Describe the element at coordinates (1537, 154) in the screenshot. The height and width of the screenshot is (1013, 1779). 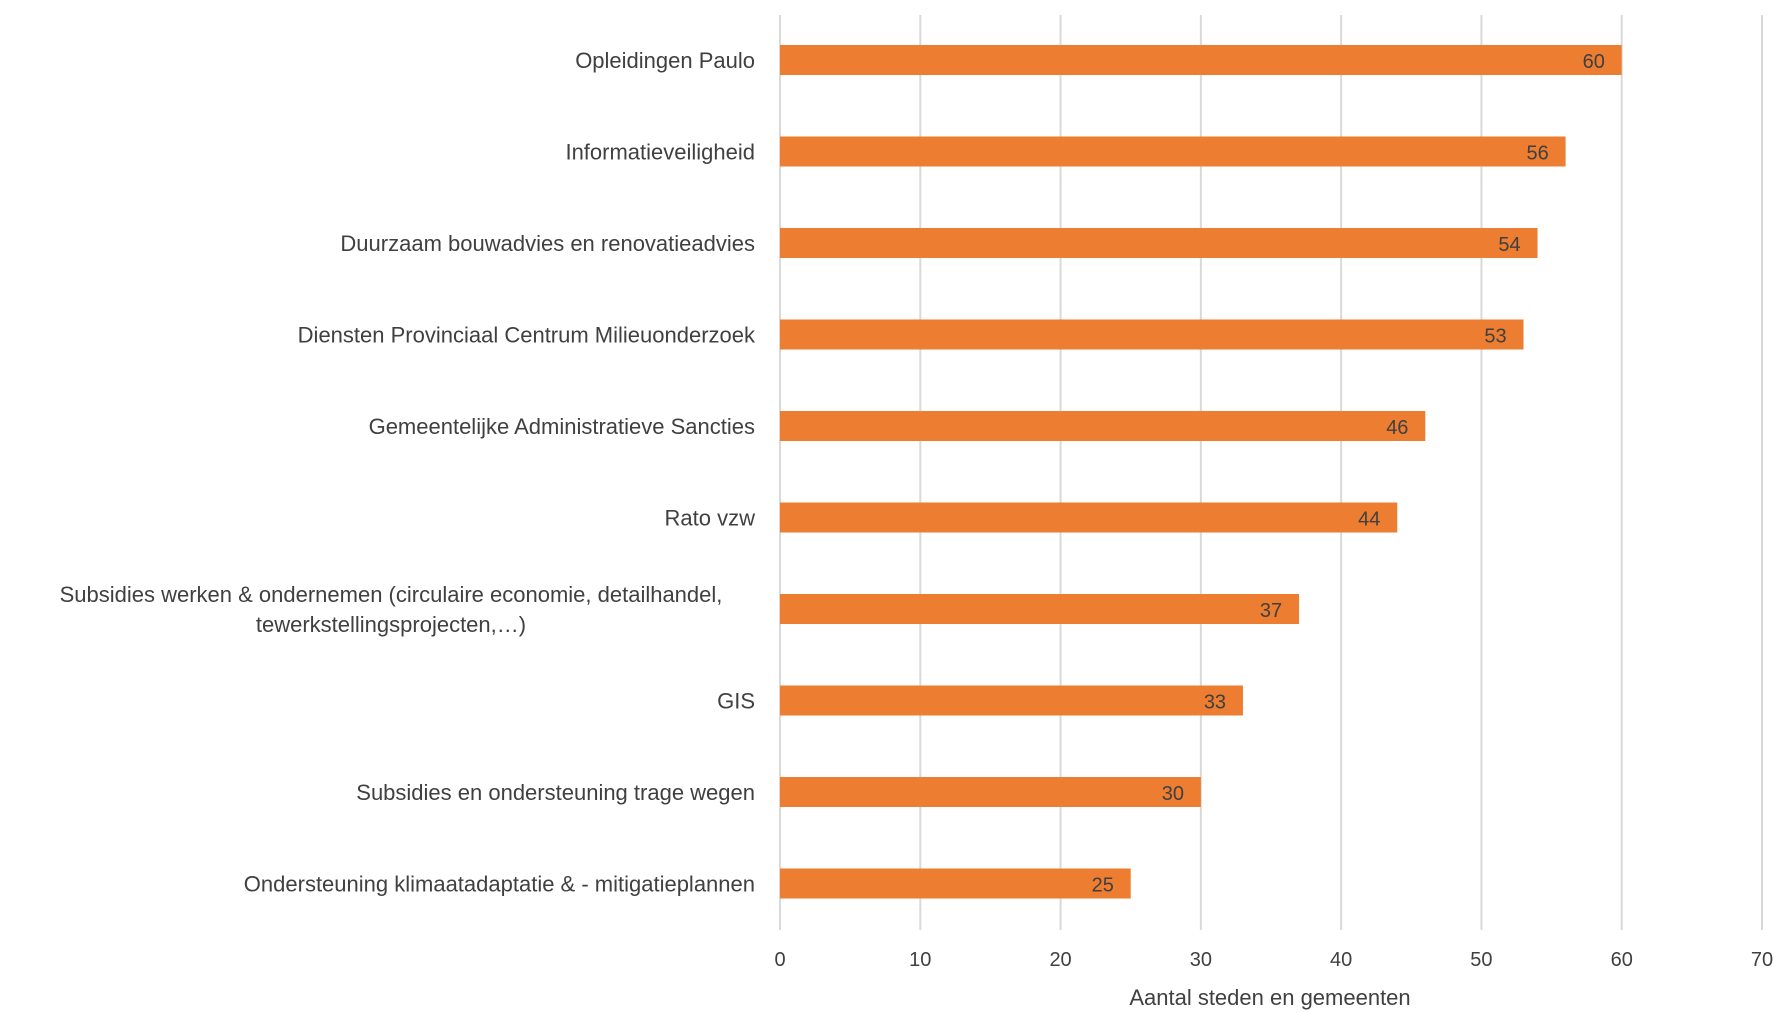
I see `bar-value-label: 56` at that location.